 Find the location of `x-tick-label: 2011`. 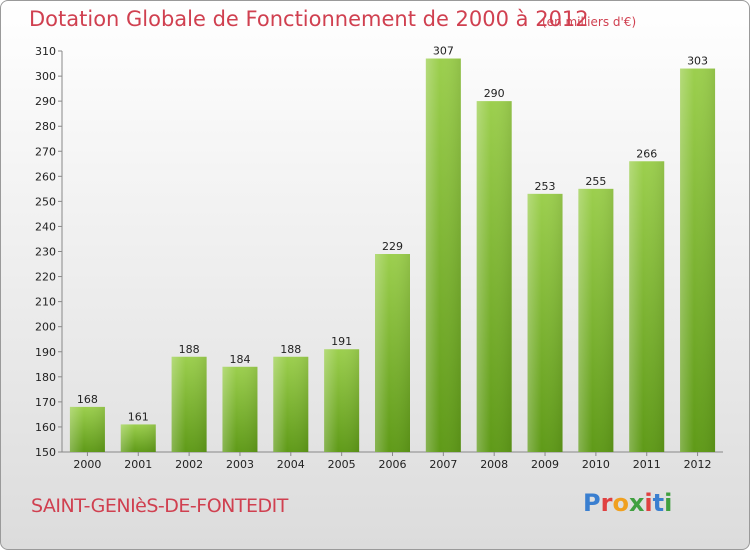

x-tick-label: 2011 is located at coordinates (647, 464).